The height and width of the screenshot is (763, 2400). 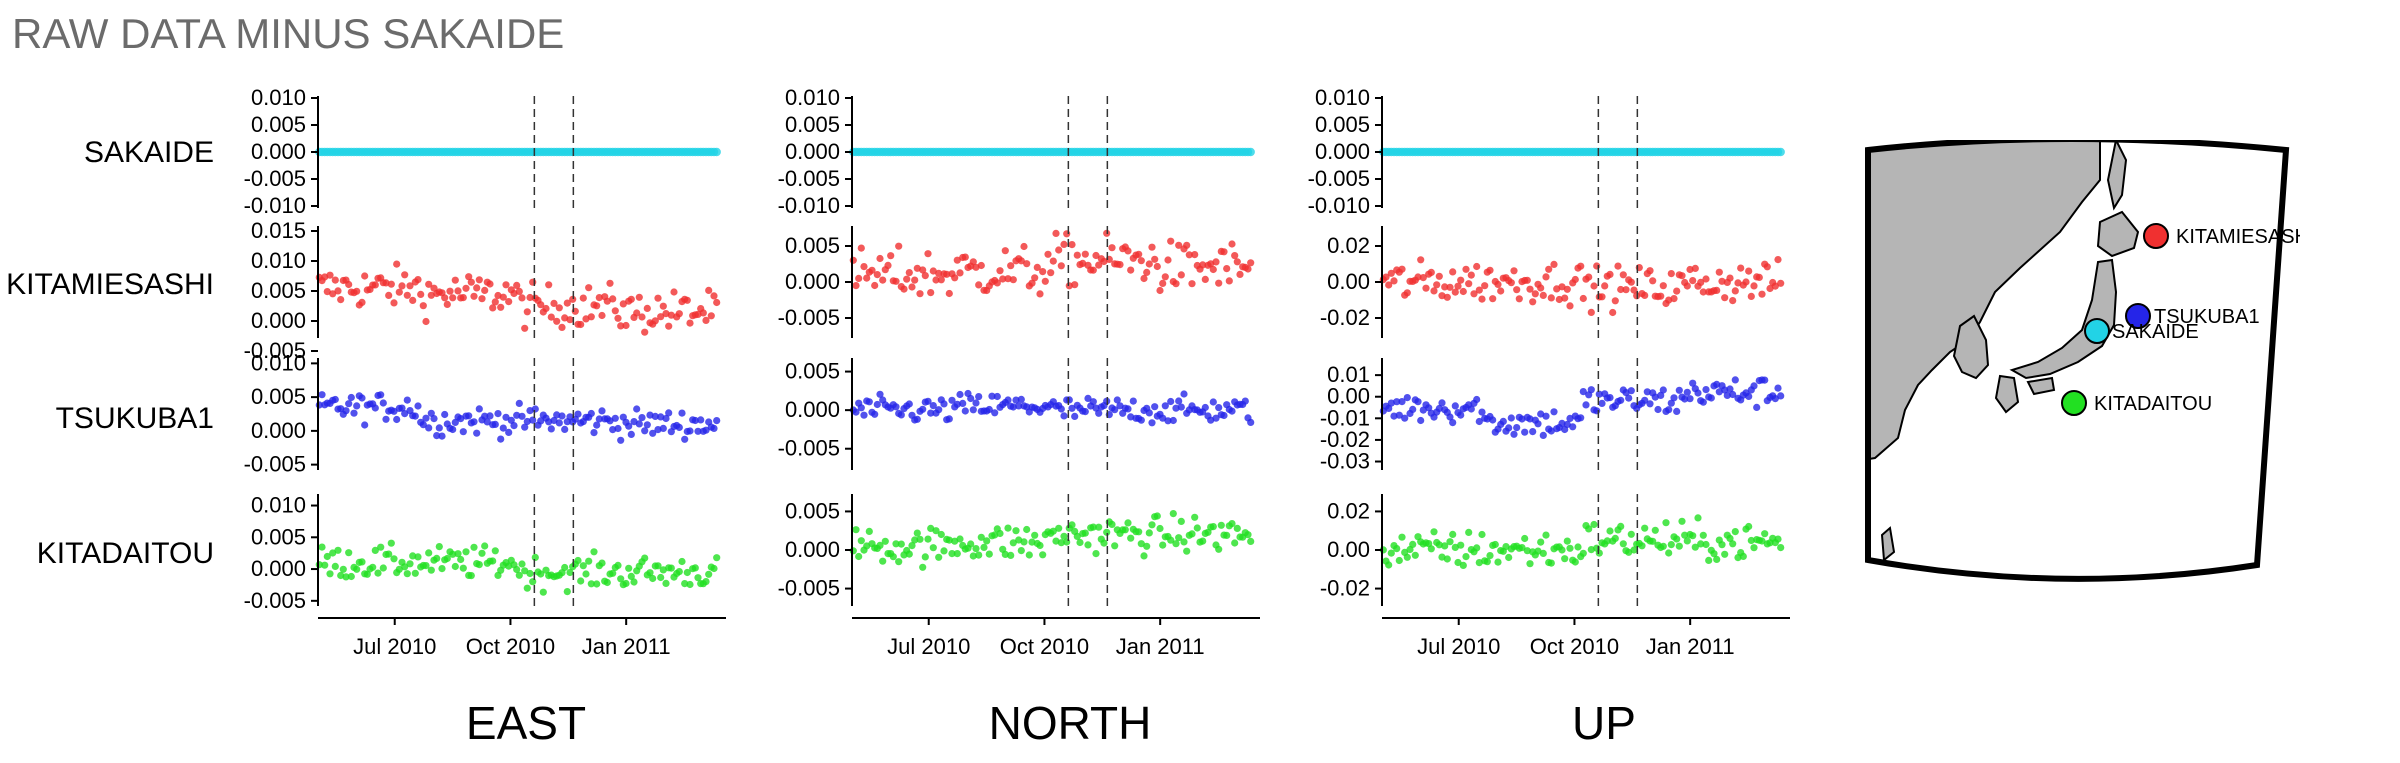 I want to click on y-tick-label: -0.005, so click(x=809, y=317).